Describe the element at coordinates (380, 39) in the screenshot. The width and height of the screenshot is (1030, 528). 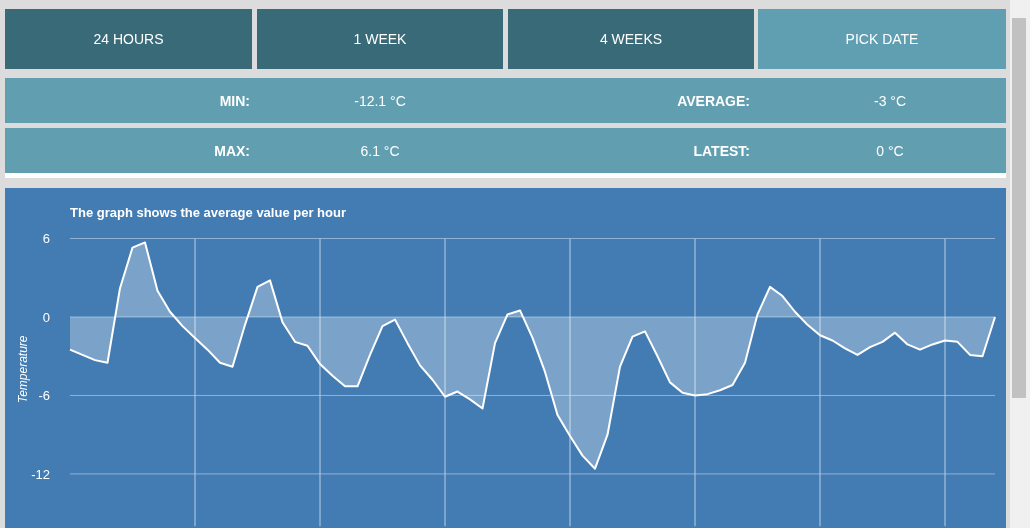
I see `text: 1 WEEK` at that location.